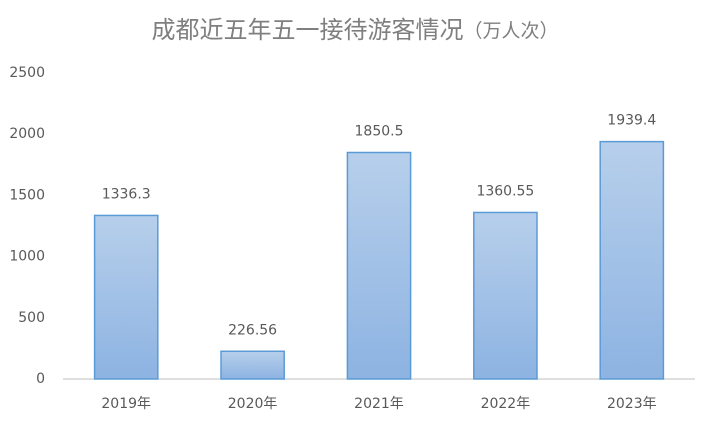 This screenshot has height=421, width=711. Describe the element at coordinates (632, 404) in the screenshot. I see `x-tick-label: 2023年` at that location.